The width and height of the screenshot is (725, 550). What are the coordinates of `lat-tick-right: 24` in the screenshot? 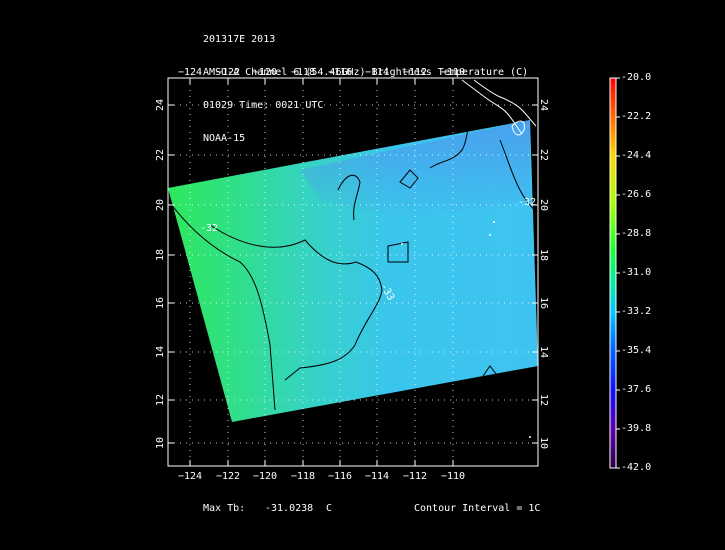 It's located at (543, 105).